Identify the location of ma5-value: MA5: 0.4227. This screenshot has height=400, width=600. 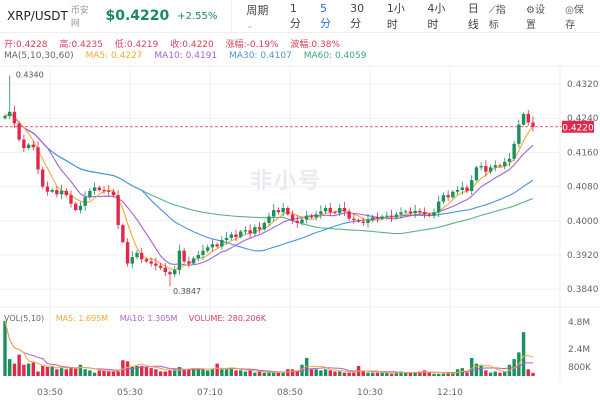
(114, 56).